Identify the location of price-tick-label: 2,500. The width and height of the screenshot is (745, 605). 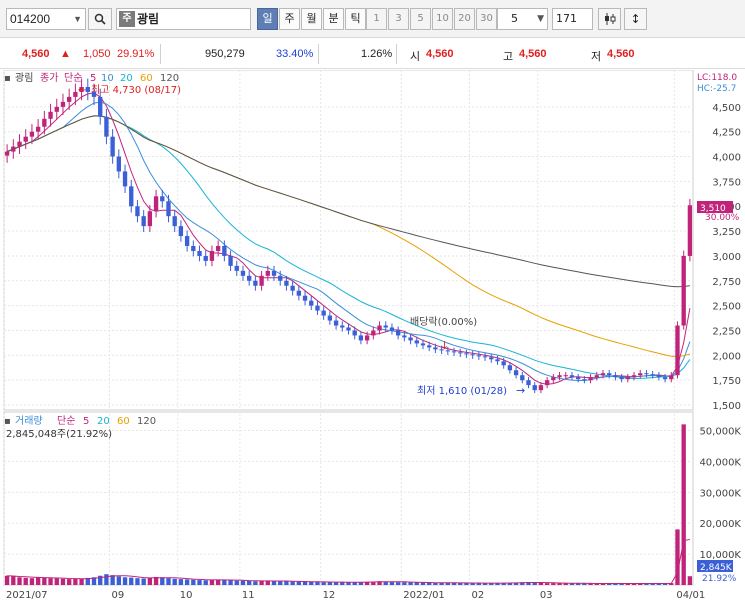
(726, 307).